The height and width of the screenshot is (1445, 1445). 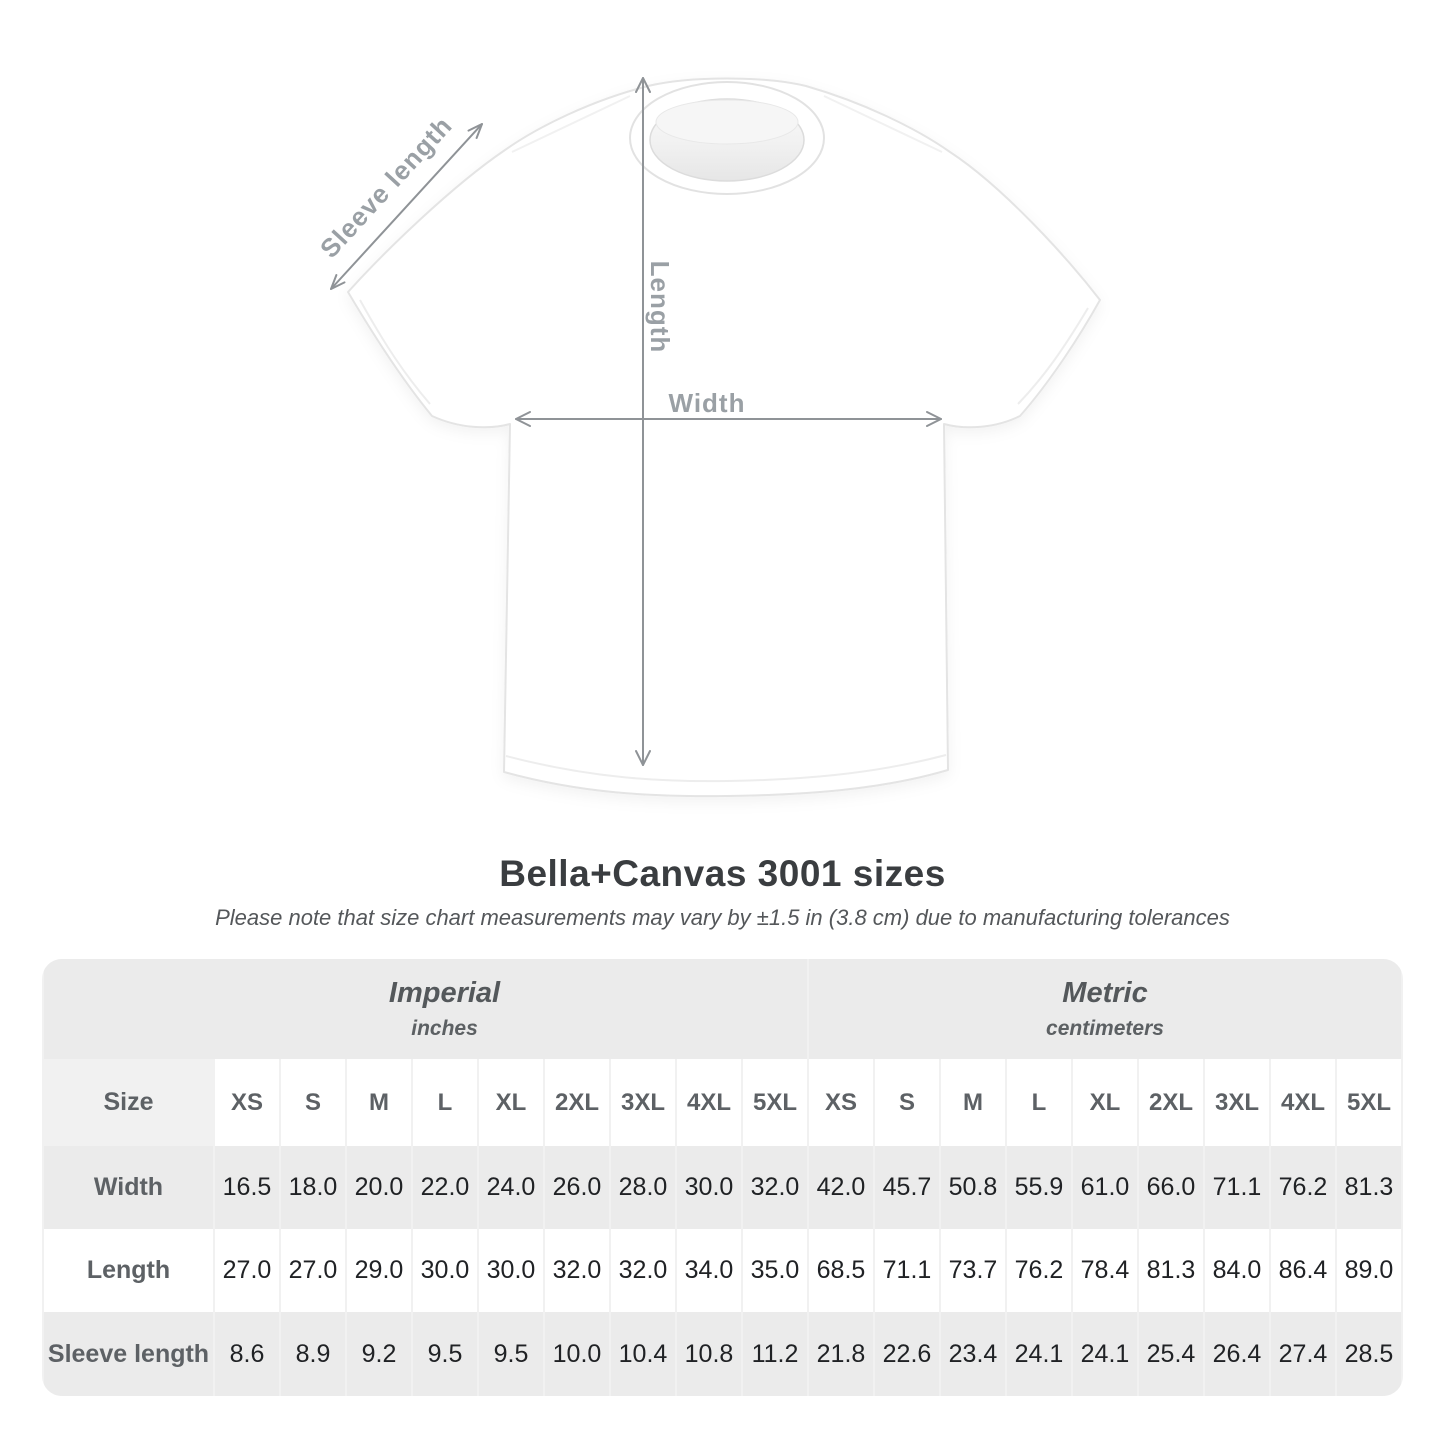 What do you see at coordinates (1237, 1354) in the screenshot?
I see `sleeve-length-value-cell: 26.4` at bounding box center [1237, 1354].